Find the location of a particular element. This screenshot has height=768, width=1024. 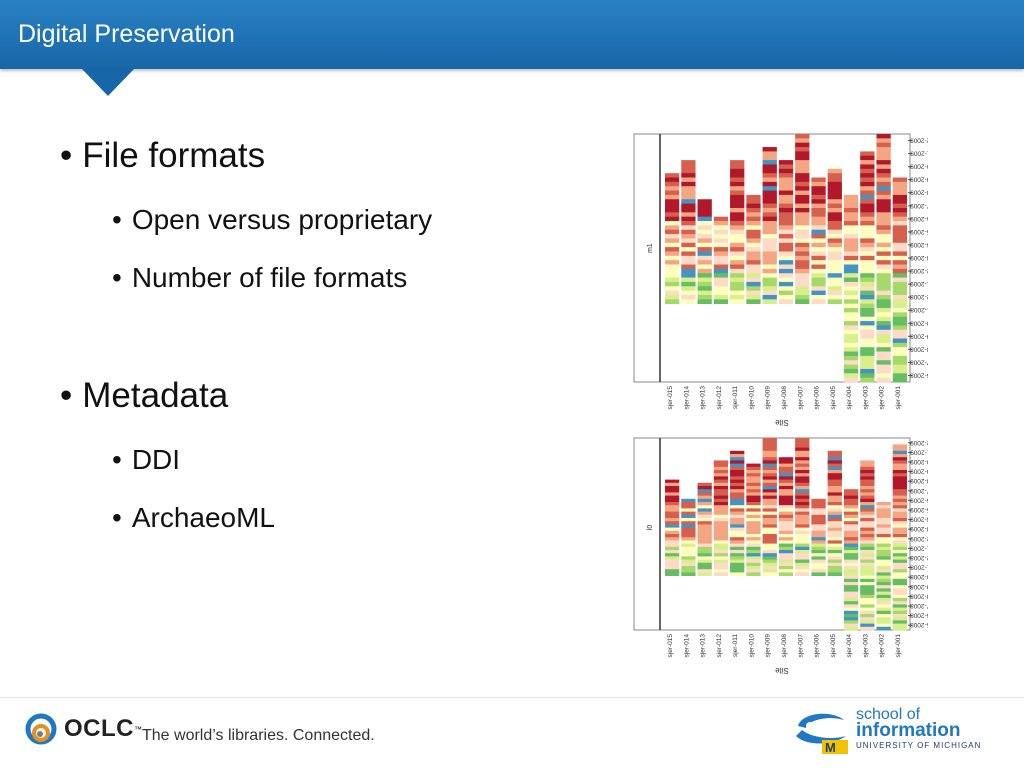

bullet-text: File formats is located at coordinates (174, 155).